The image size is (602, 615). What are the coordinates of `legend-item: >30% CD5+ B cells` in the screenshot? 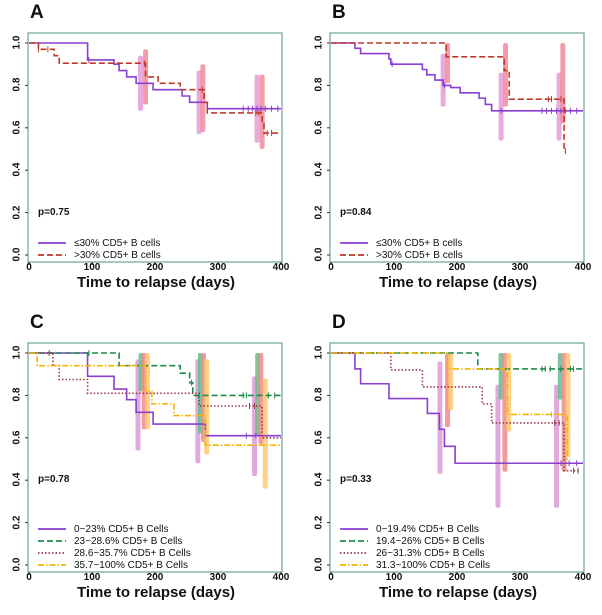 It's located at (401, 255).